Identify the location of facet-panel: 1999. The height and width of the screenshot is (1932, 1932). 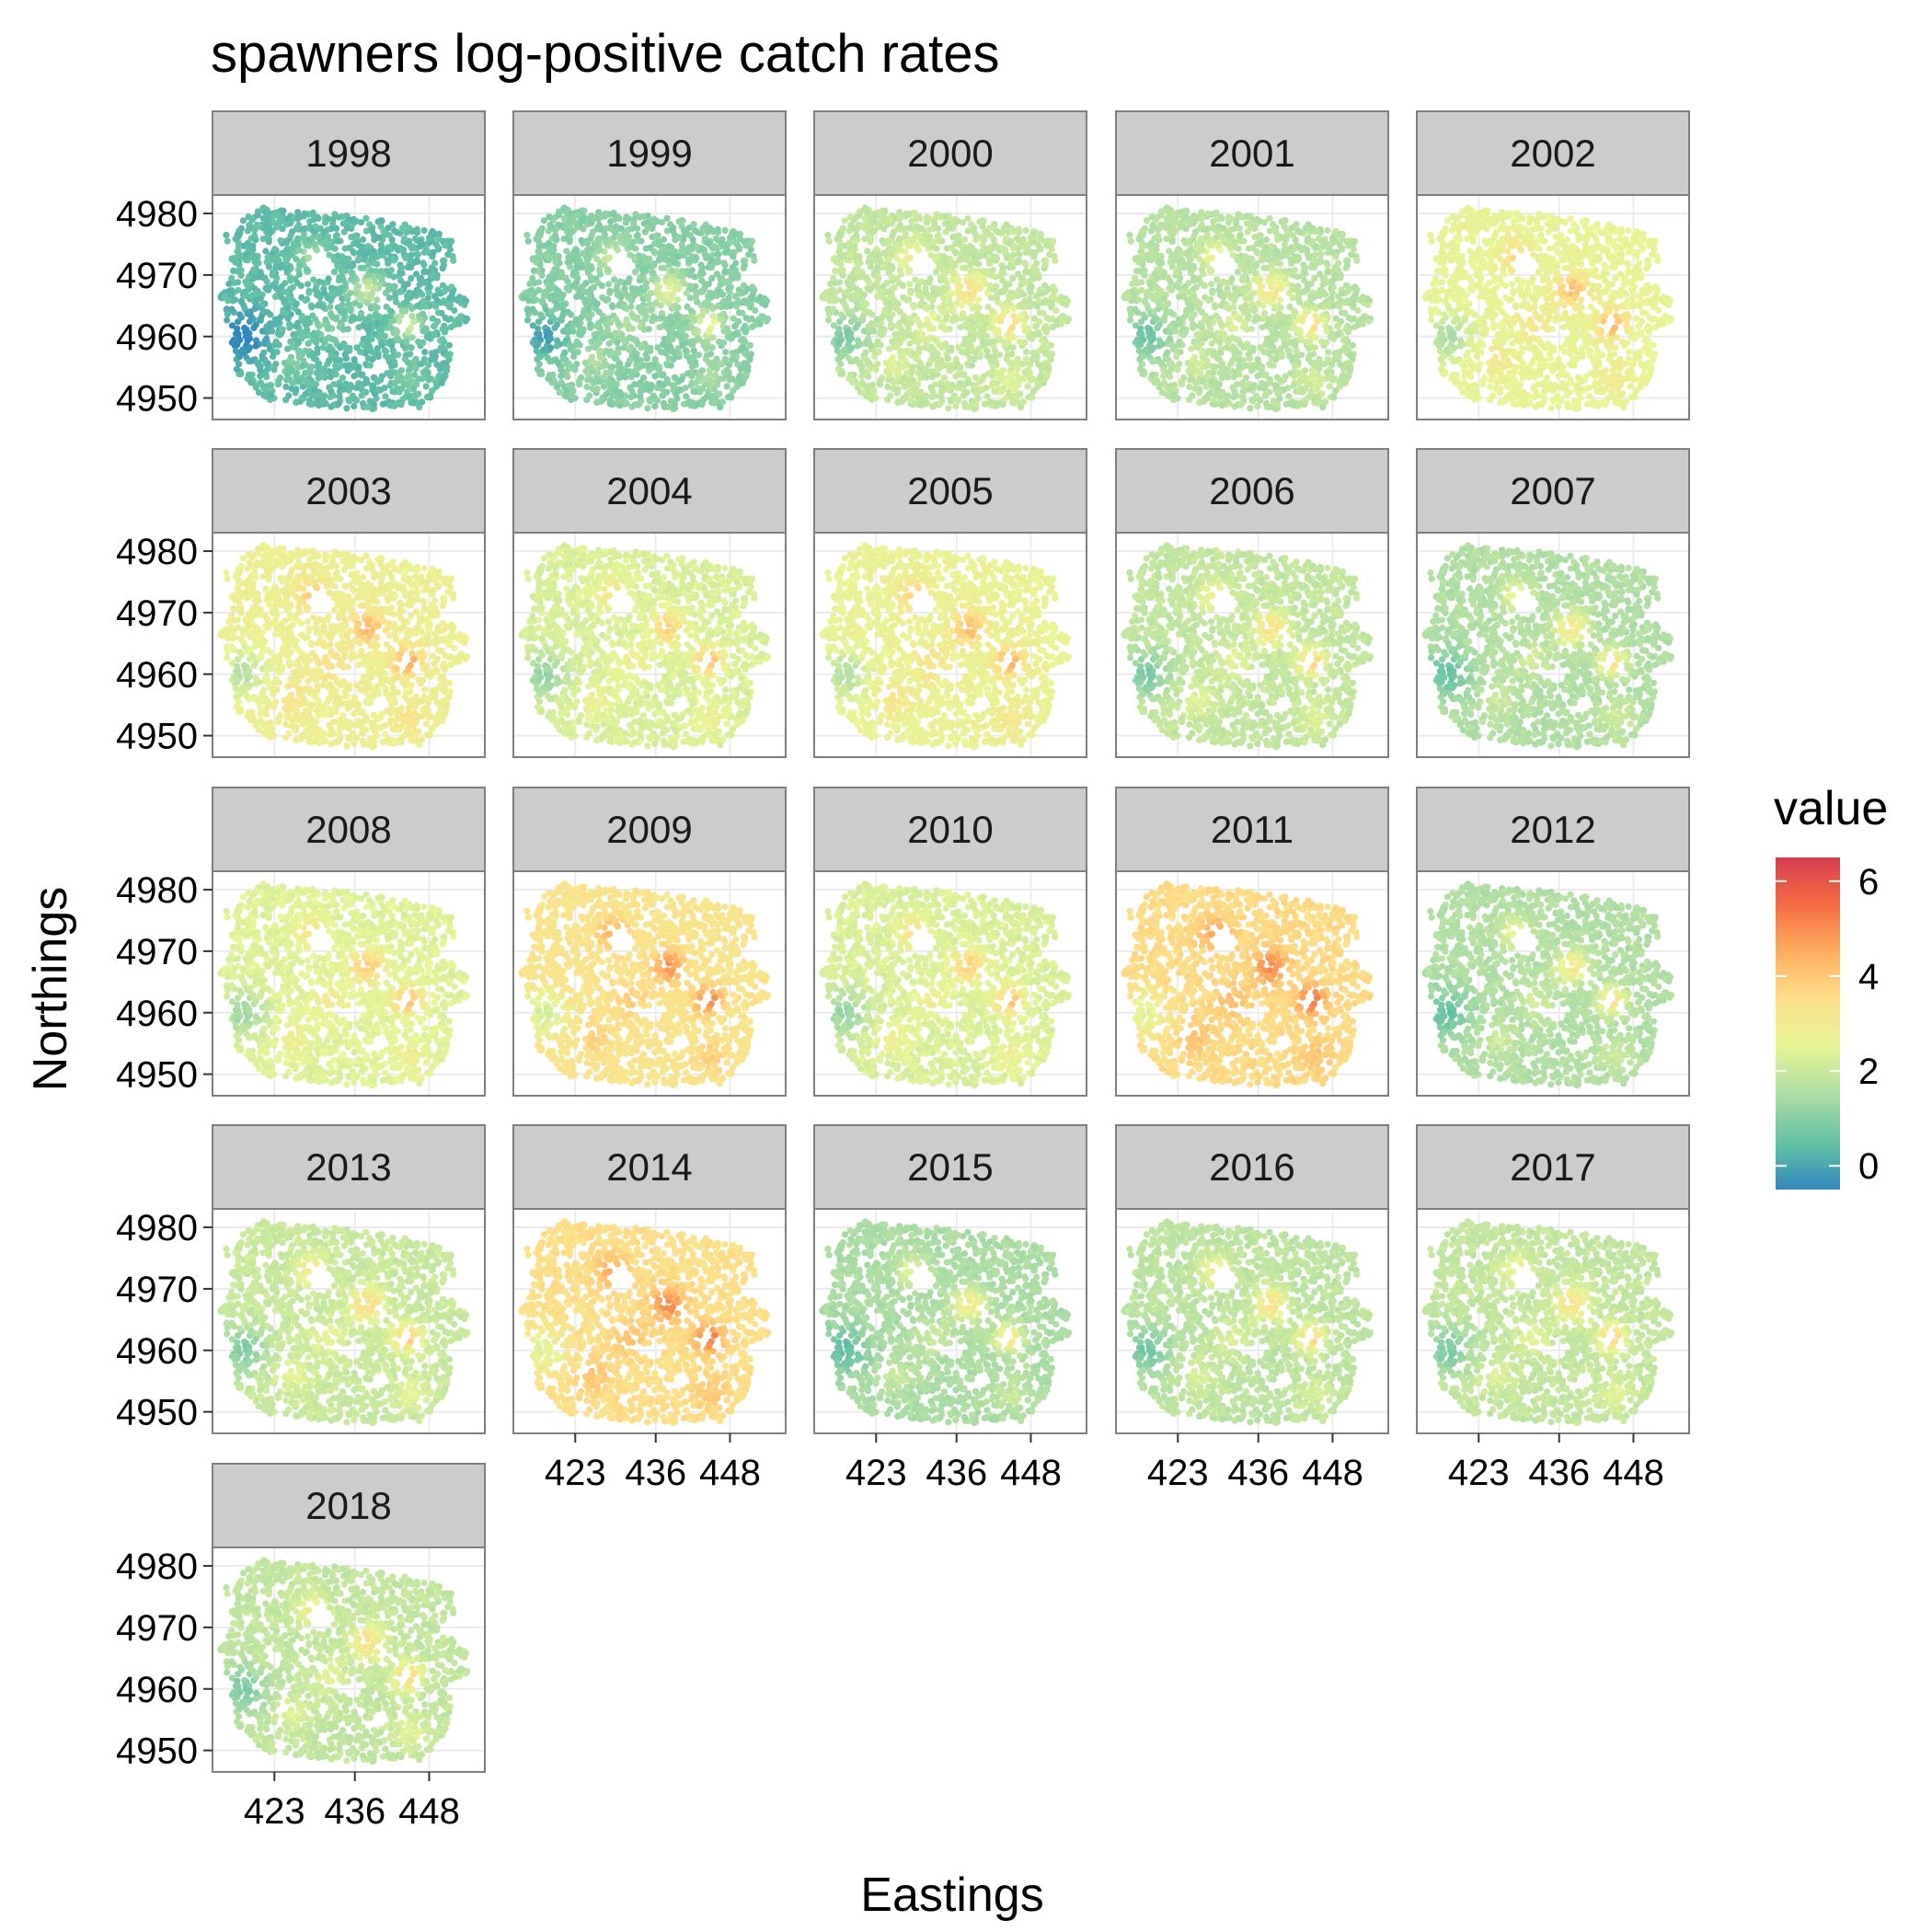
(649, 265).